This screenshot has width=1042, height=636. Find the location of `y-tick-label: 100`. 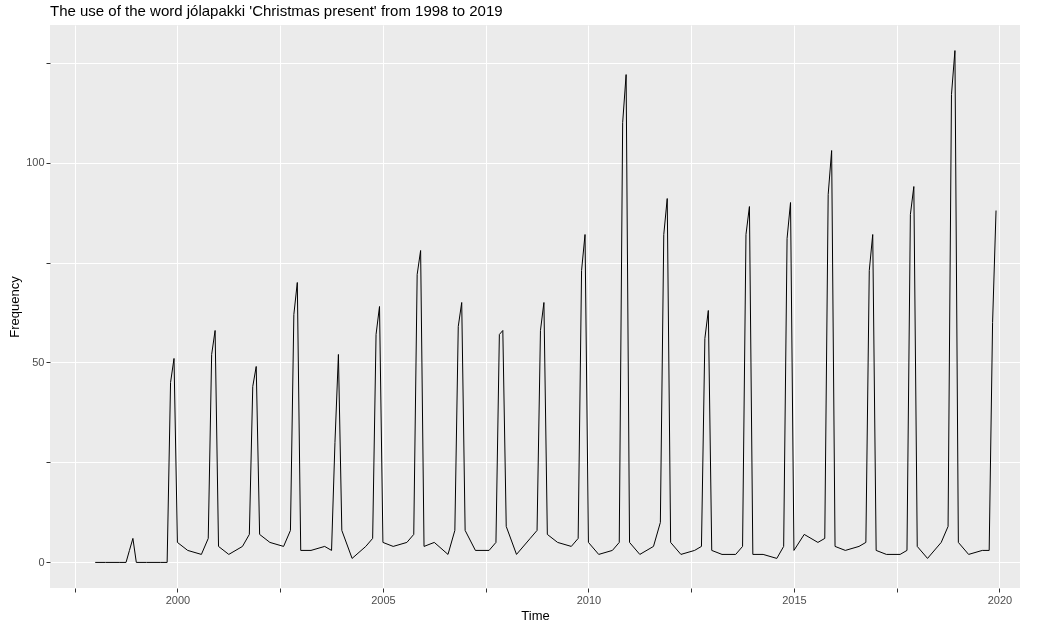

y-tick-label: 100 is located at coordinates (35, 162).